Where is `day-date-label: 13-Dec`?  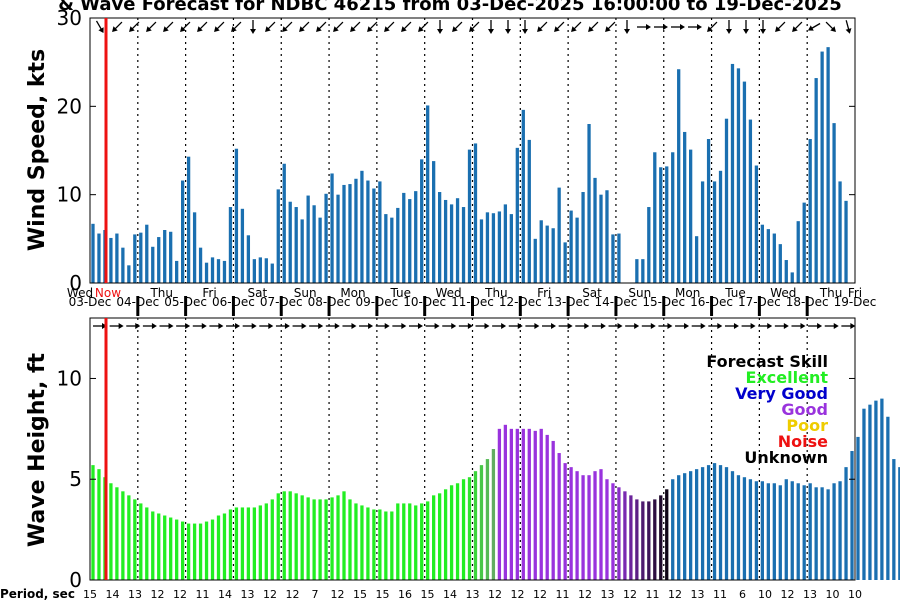 day-date-label: 13-Dec is located at coordinates (568, 302).